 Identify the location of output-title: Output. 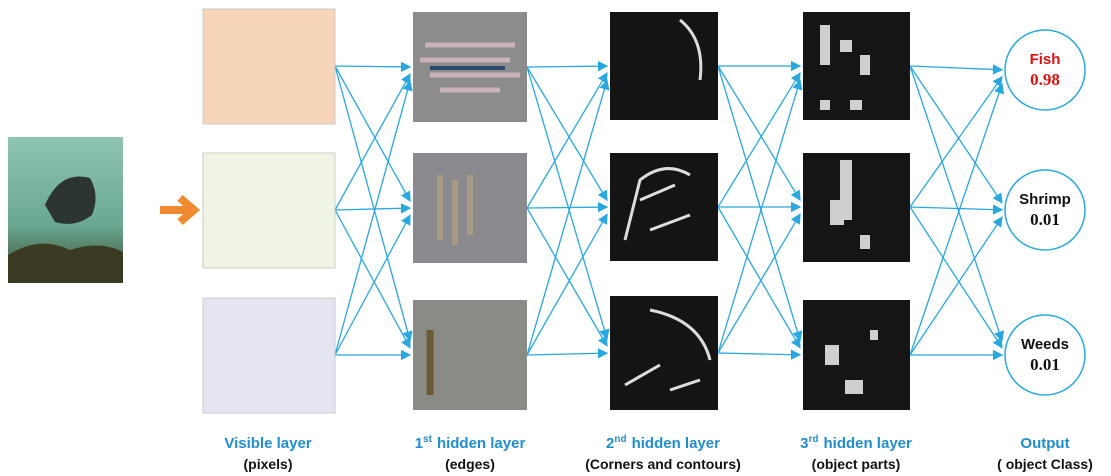
(1044, 443).